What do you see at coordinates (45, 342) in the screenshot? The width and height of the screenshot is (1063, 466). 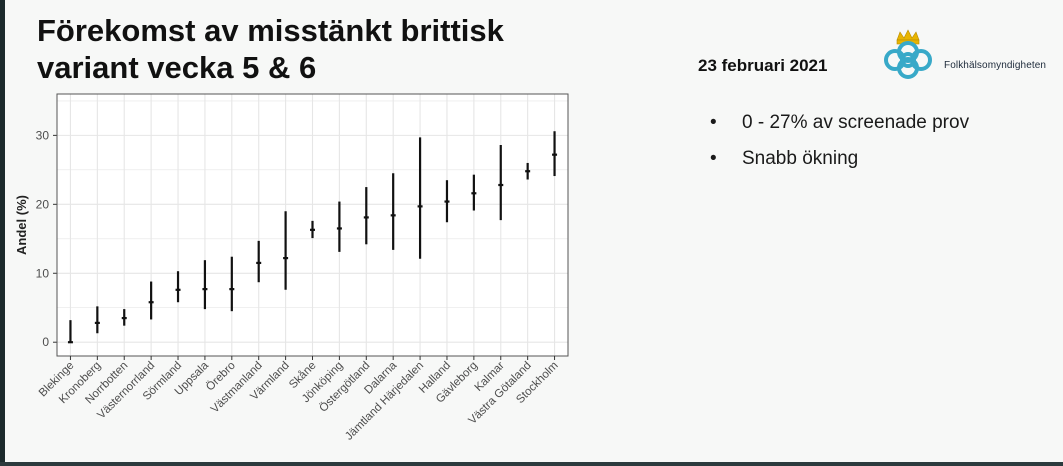 I see `y-tick-label: 0` at bounding box center [45, 342].